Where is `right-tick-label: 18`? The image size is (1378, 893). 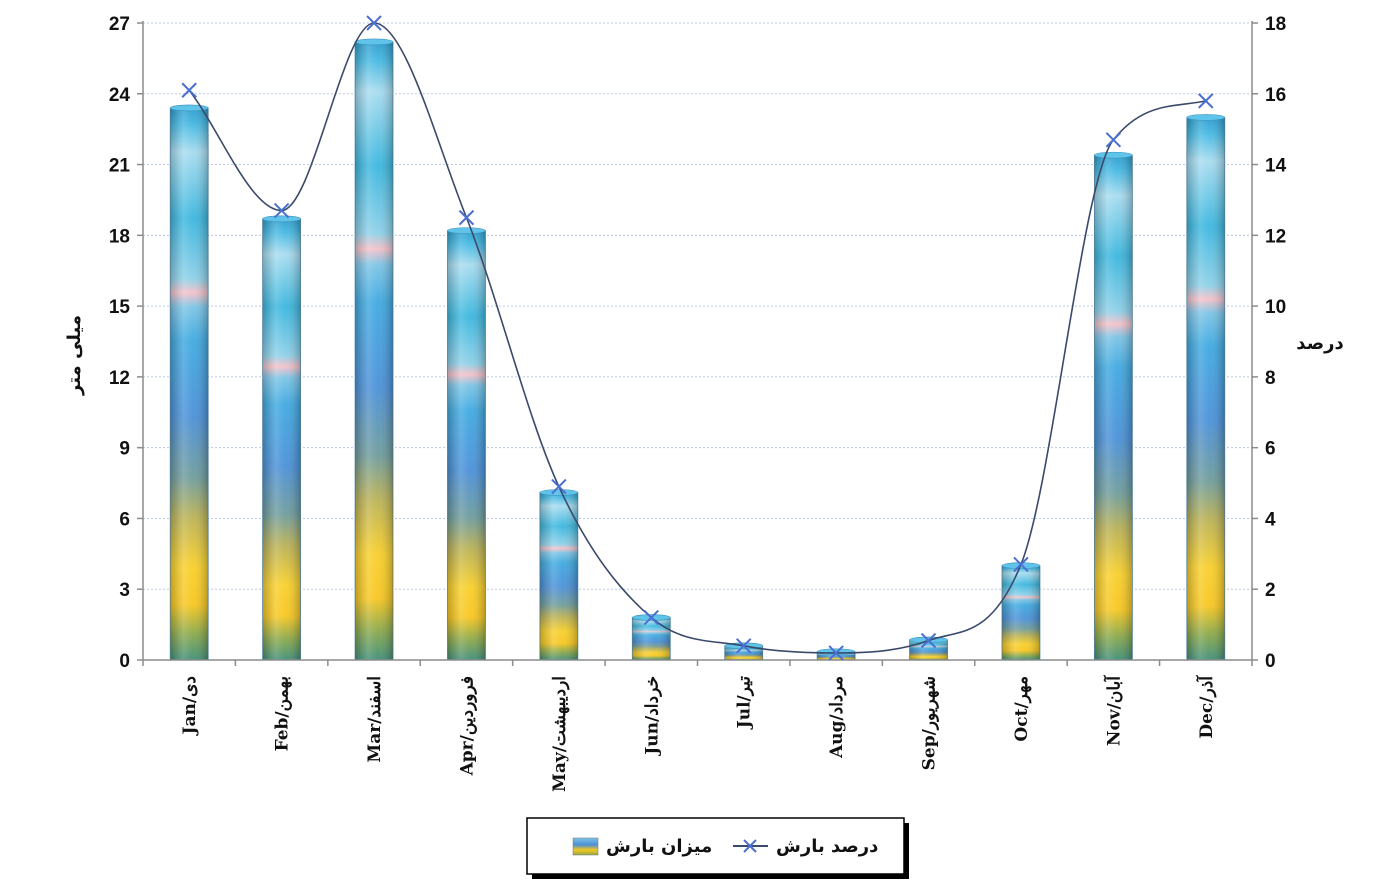
right-tick-label: 18 is located at coordinates (1275, 24).